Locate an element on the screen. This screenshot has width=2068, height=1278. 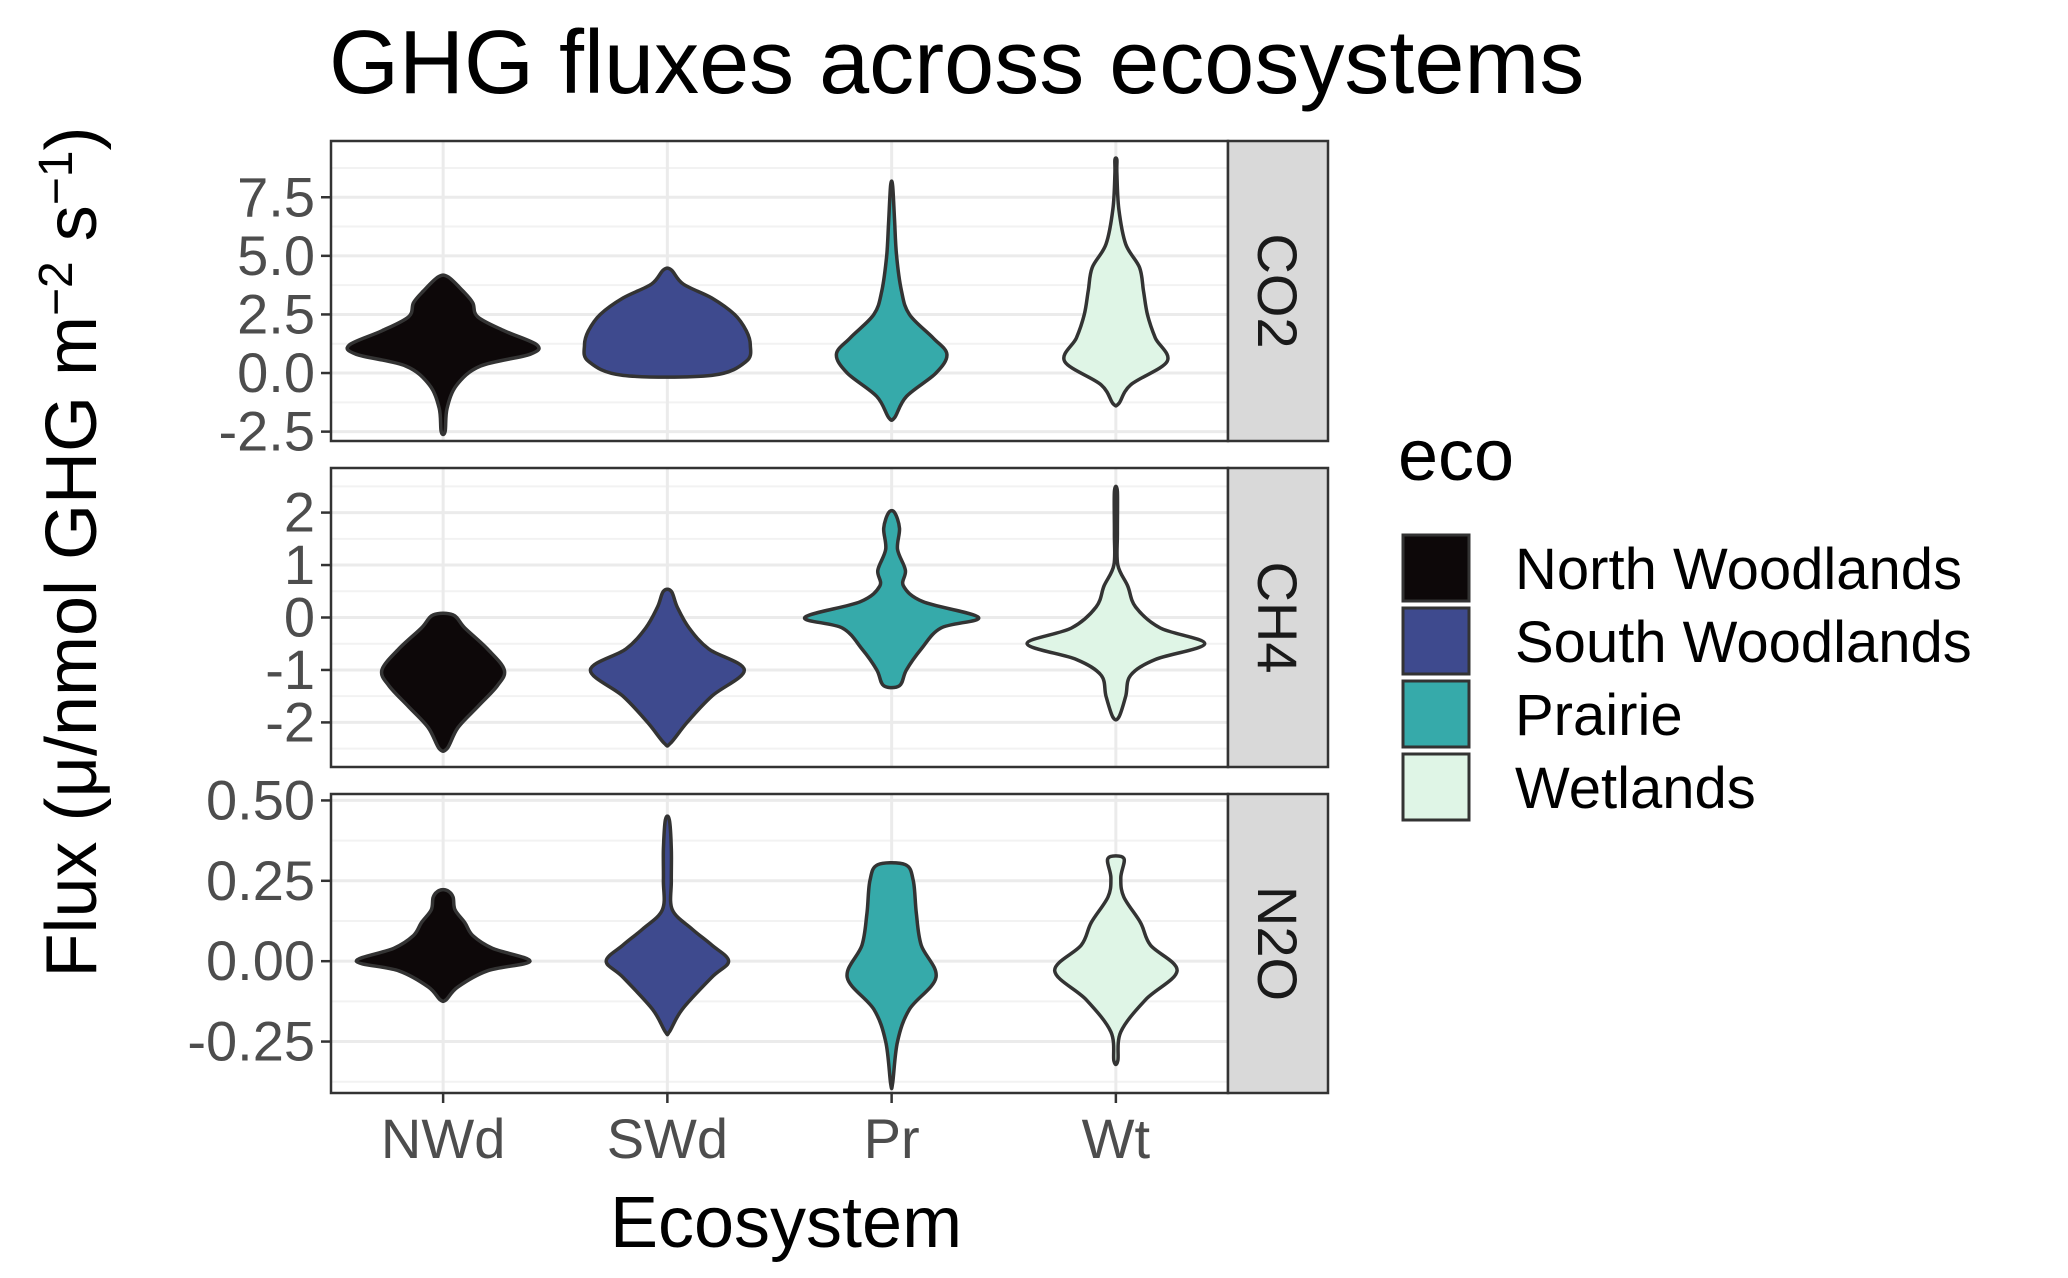
violin-ch4-pr is located at coordinates (892, 599).